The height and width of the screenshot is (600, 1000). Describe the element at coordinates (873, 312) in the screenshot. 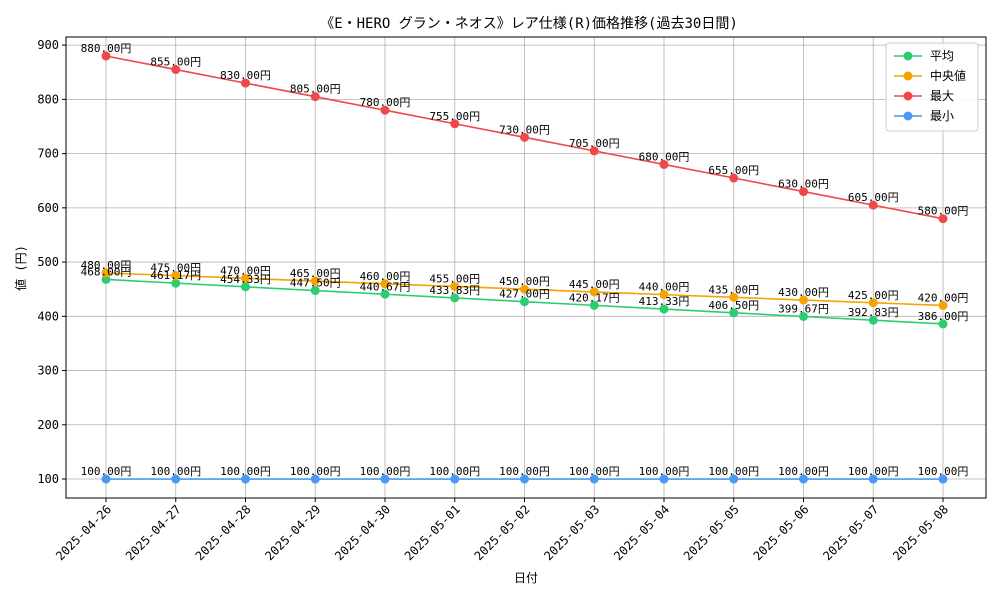

I see `data-label: 392.83円` at that location.